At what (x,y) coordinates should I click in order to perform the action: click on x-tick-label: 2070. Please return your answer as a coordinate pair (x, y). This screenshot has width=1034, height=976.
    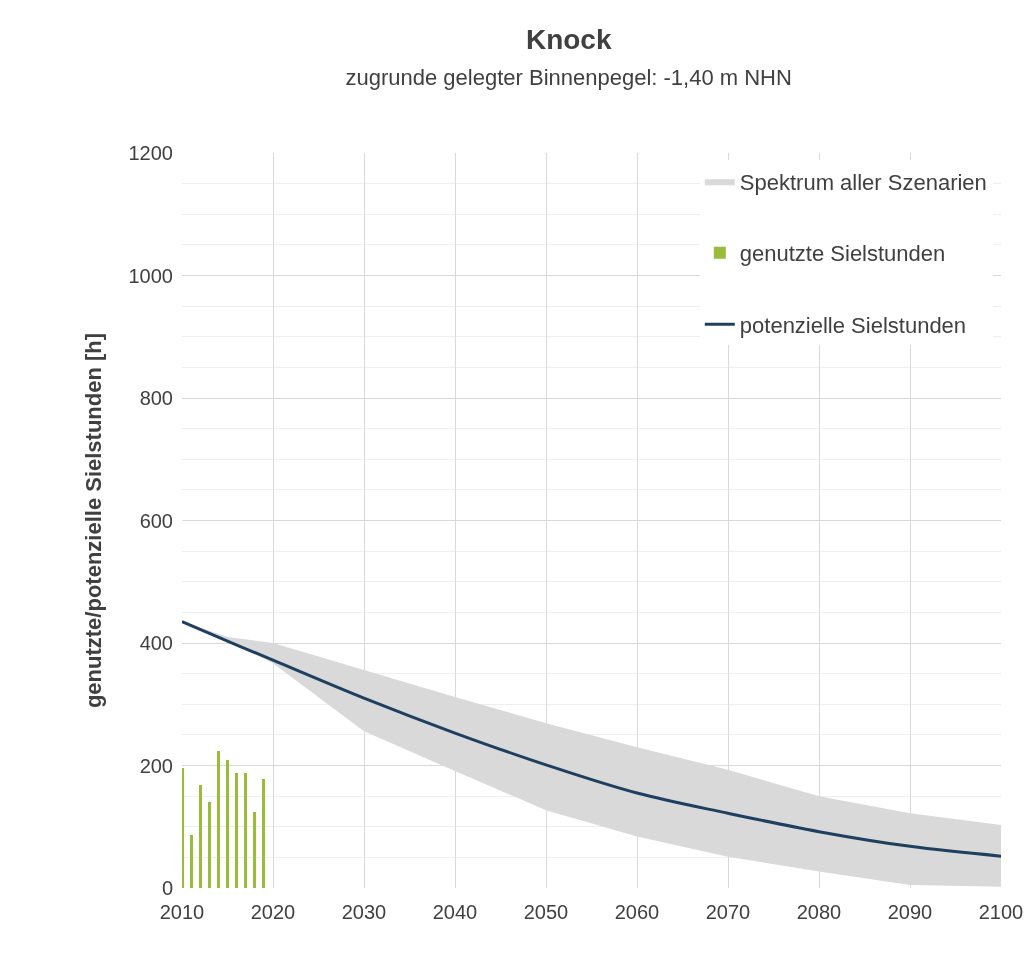
    Looking at the image, I should click on (728, 912).